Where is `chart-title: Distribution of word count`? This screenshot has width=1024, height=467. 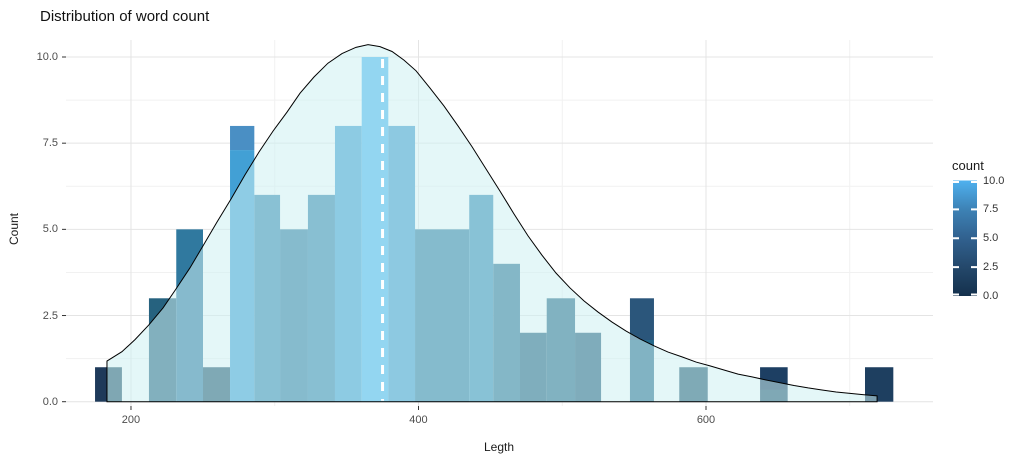 chart-title: Distribution of word count is located at coordinates (125, 16).